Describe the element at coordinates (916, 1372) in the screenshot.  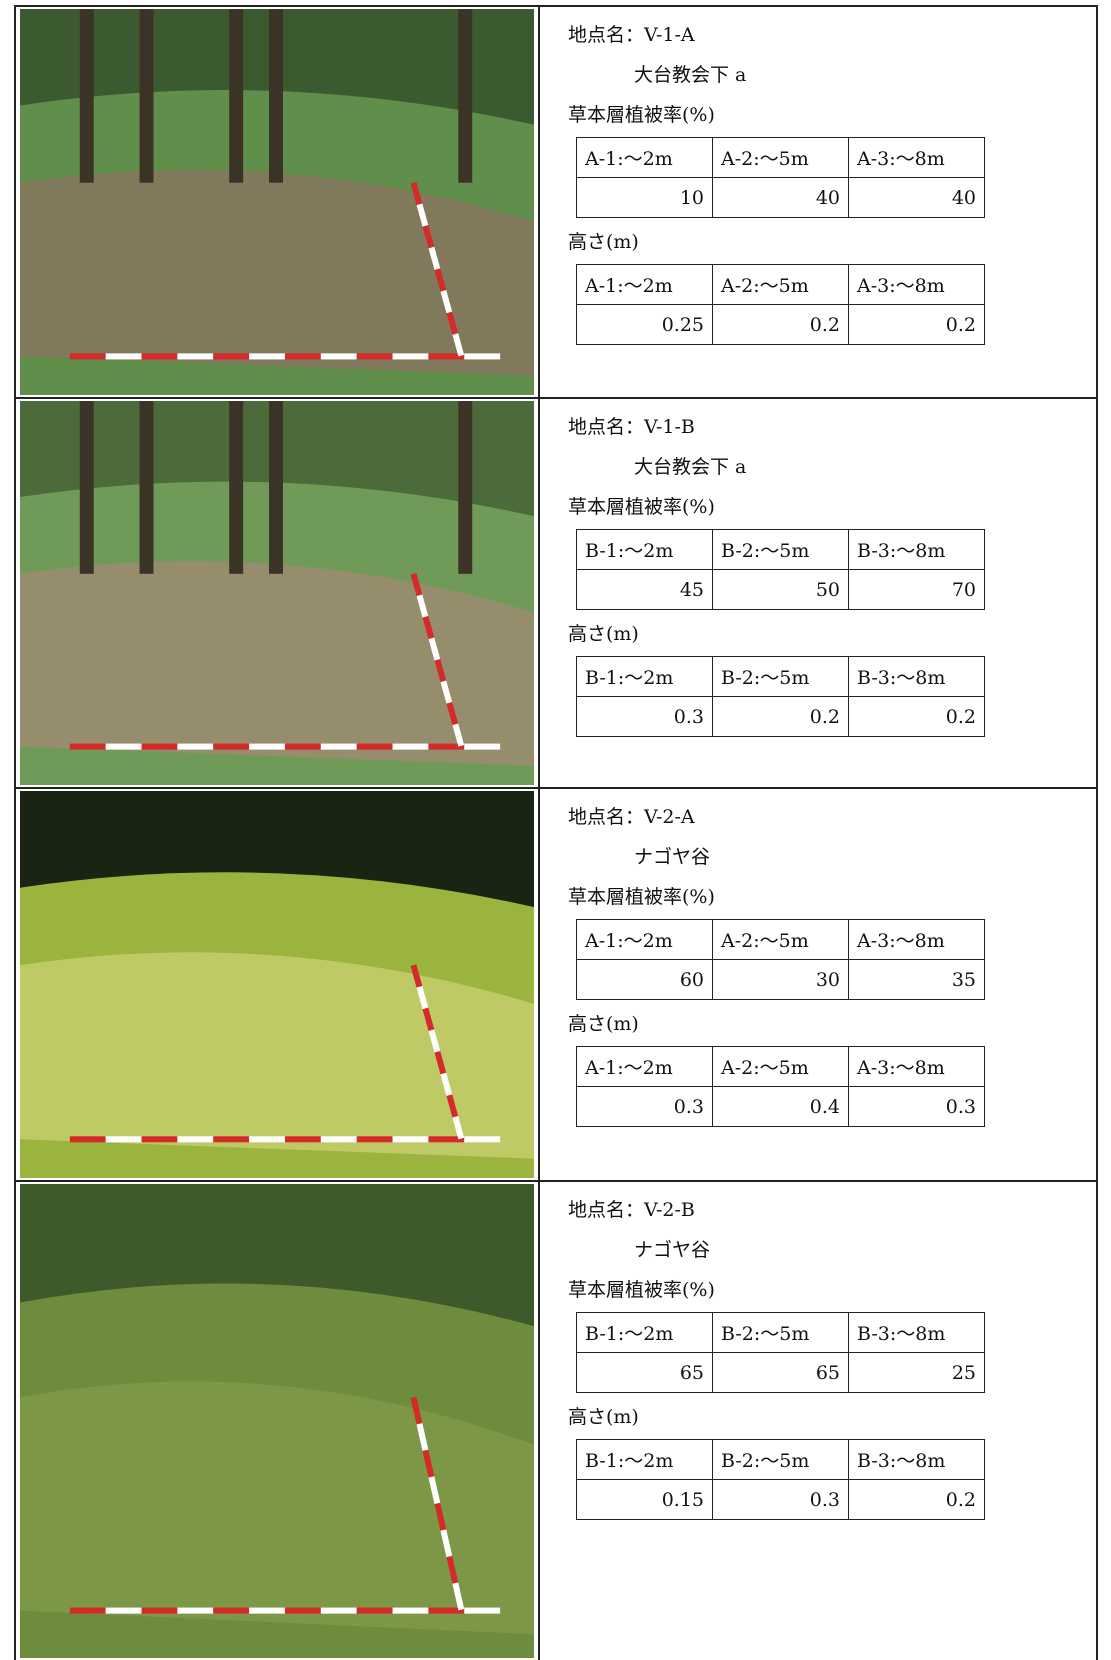
I see `value-cell: 25` at that location.